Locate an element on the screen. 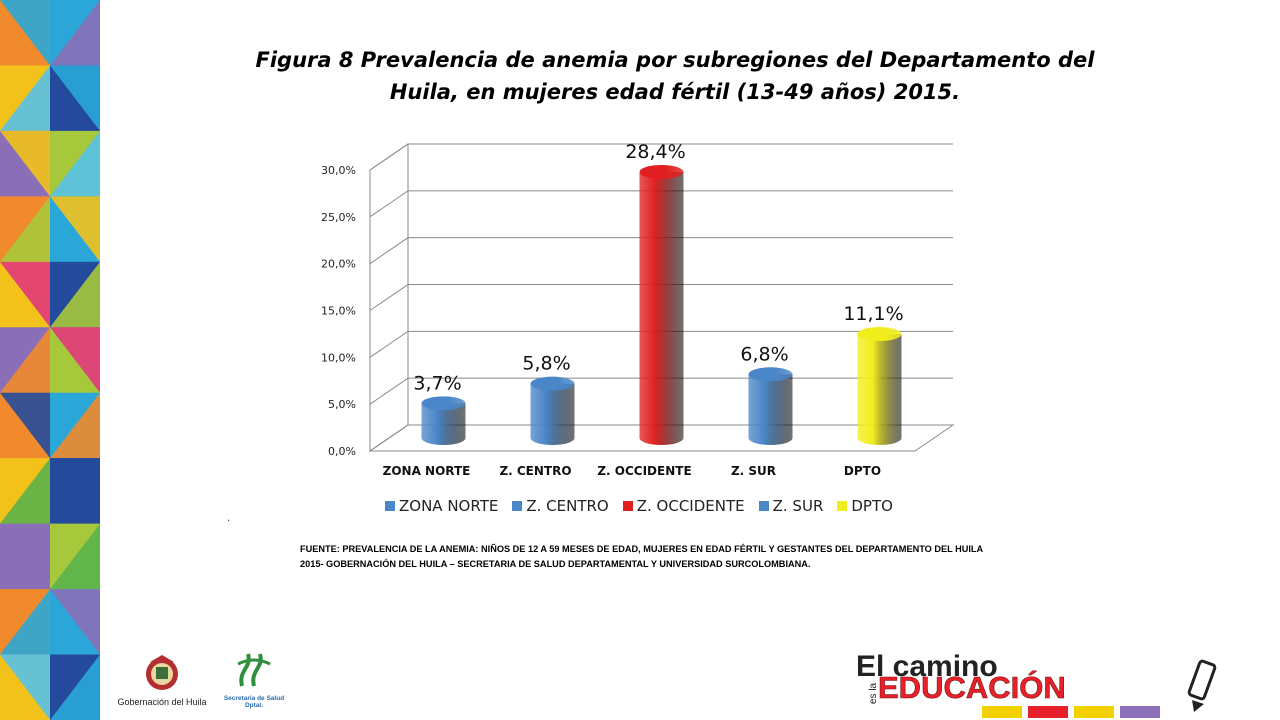  legend-item: Z. CENTRO is located at coordinates (560, 506).